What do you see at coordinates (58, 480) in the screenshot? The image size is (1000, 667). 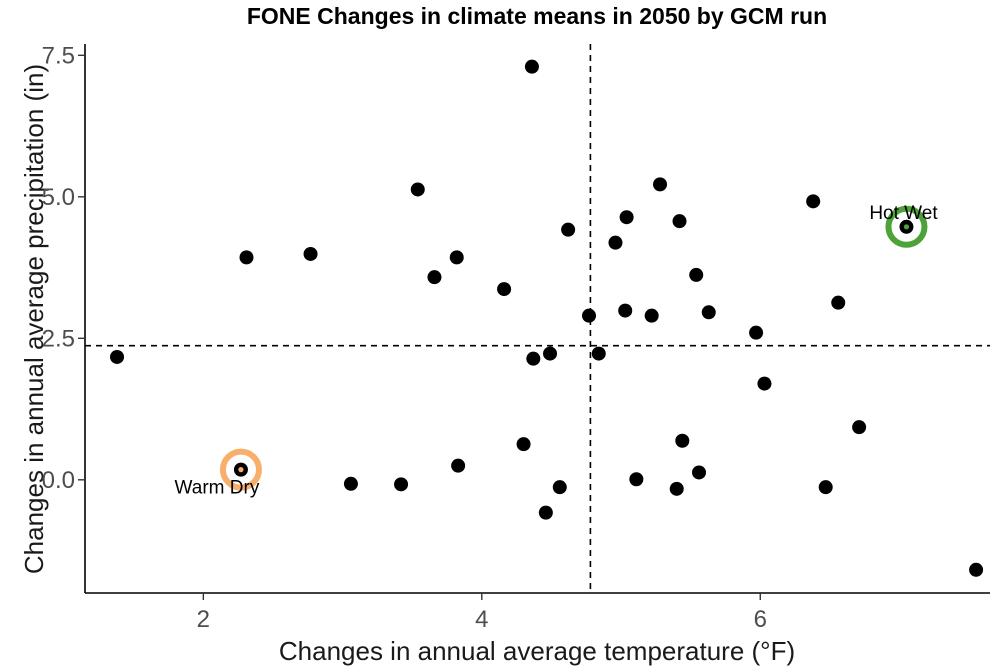 I see `y-tick-label: 0.0` at bounding box center [58, 480].